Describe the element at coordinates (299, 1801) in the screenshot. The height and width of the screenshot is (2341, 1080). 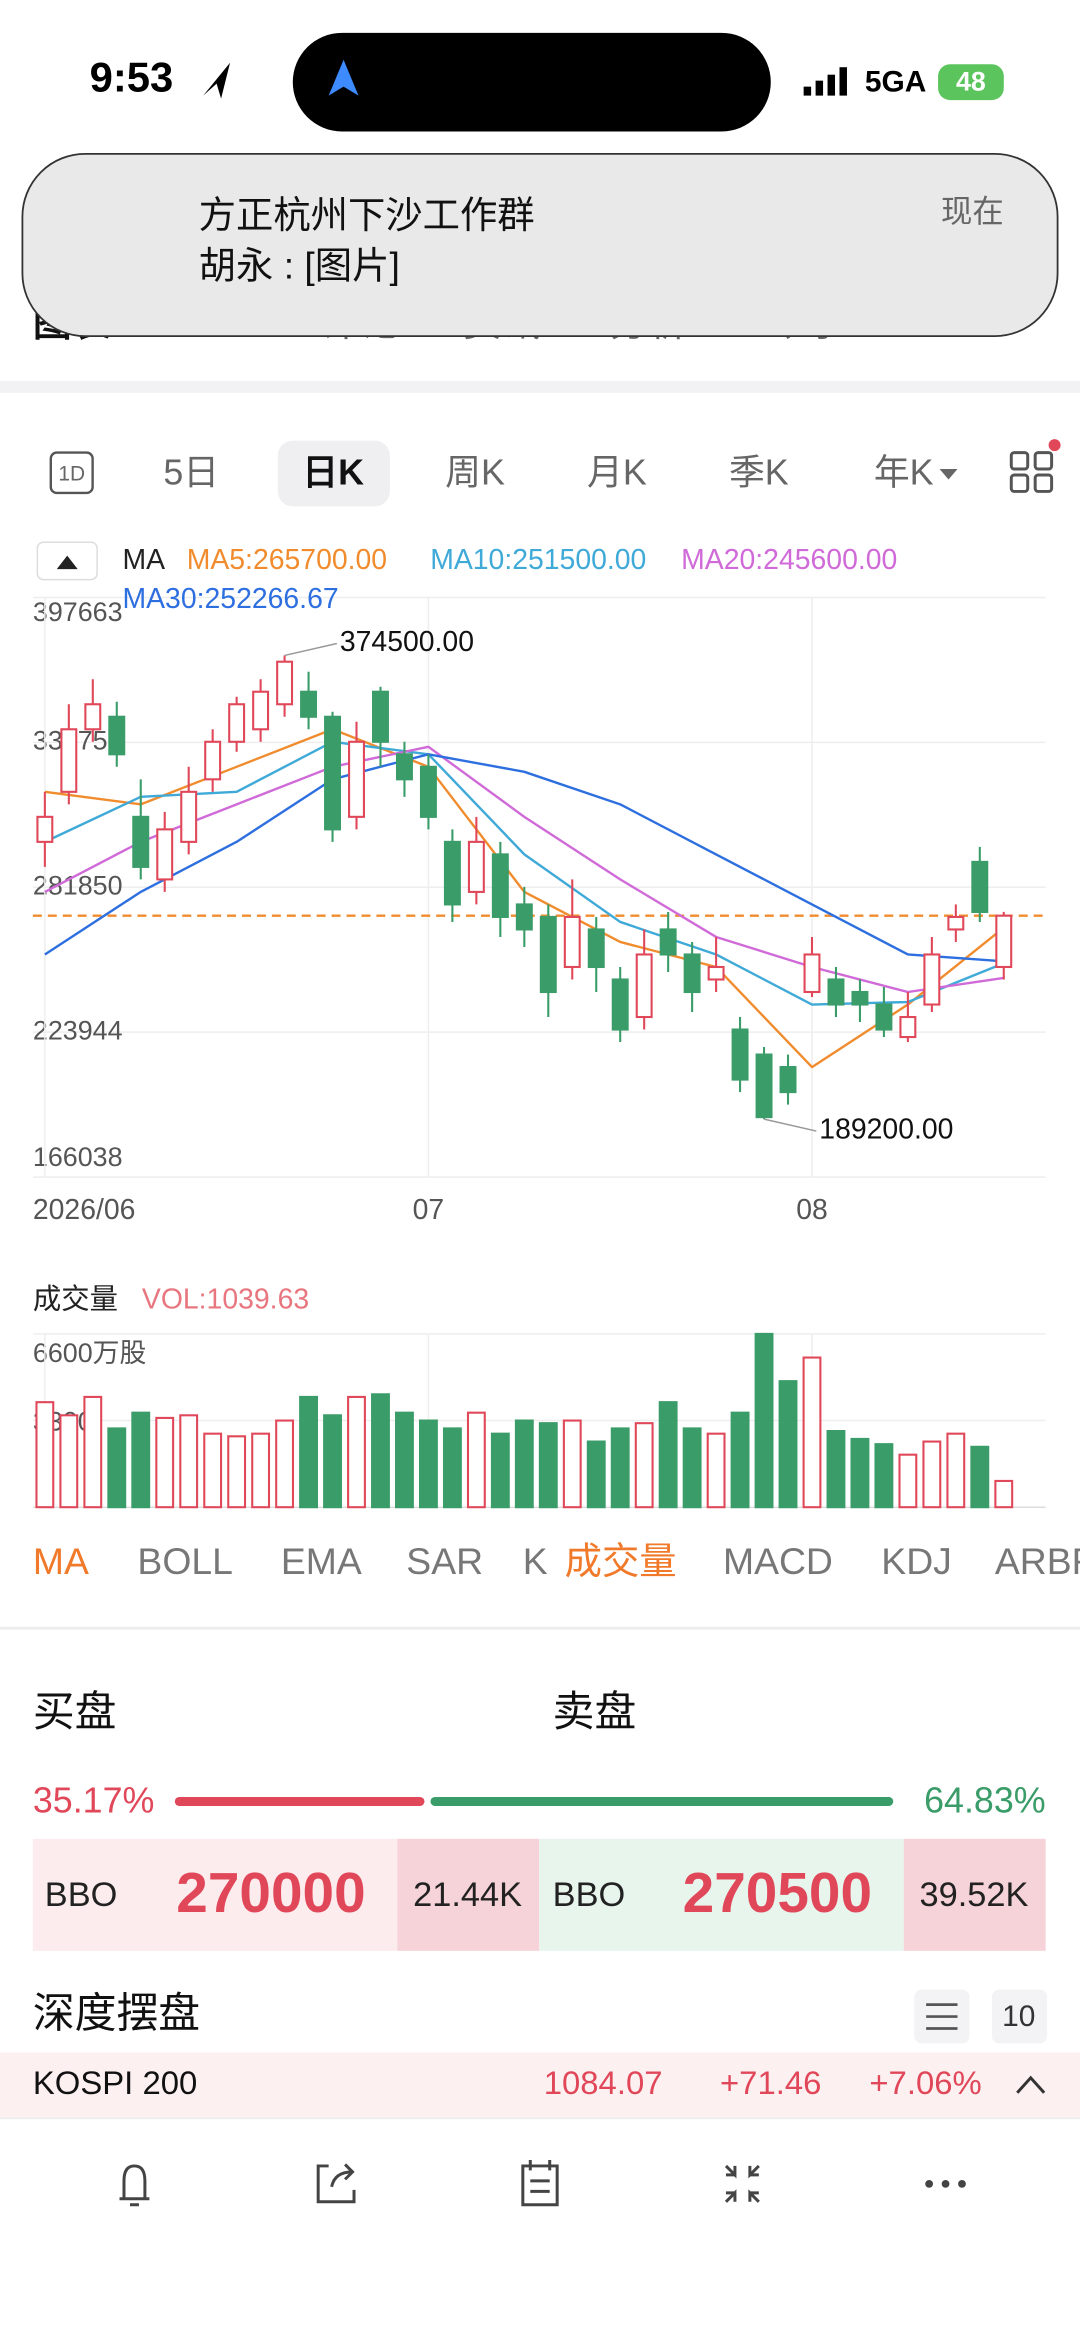
I see `buy-ratio-bar` at that location.